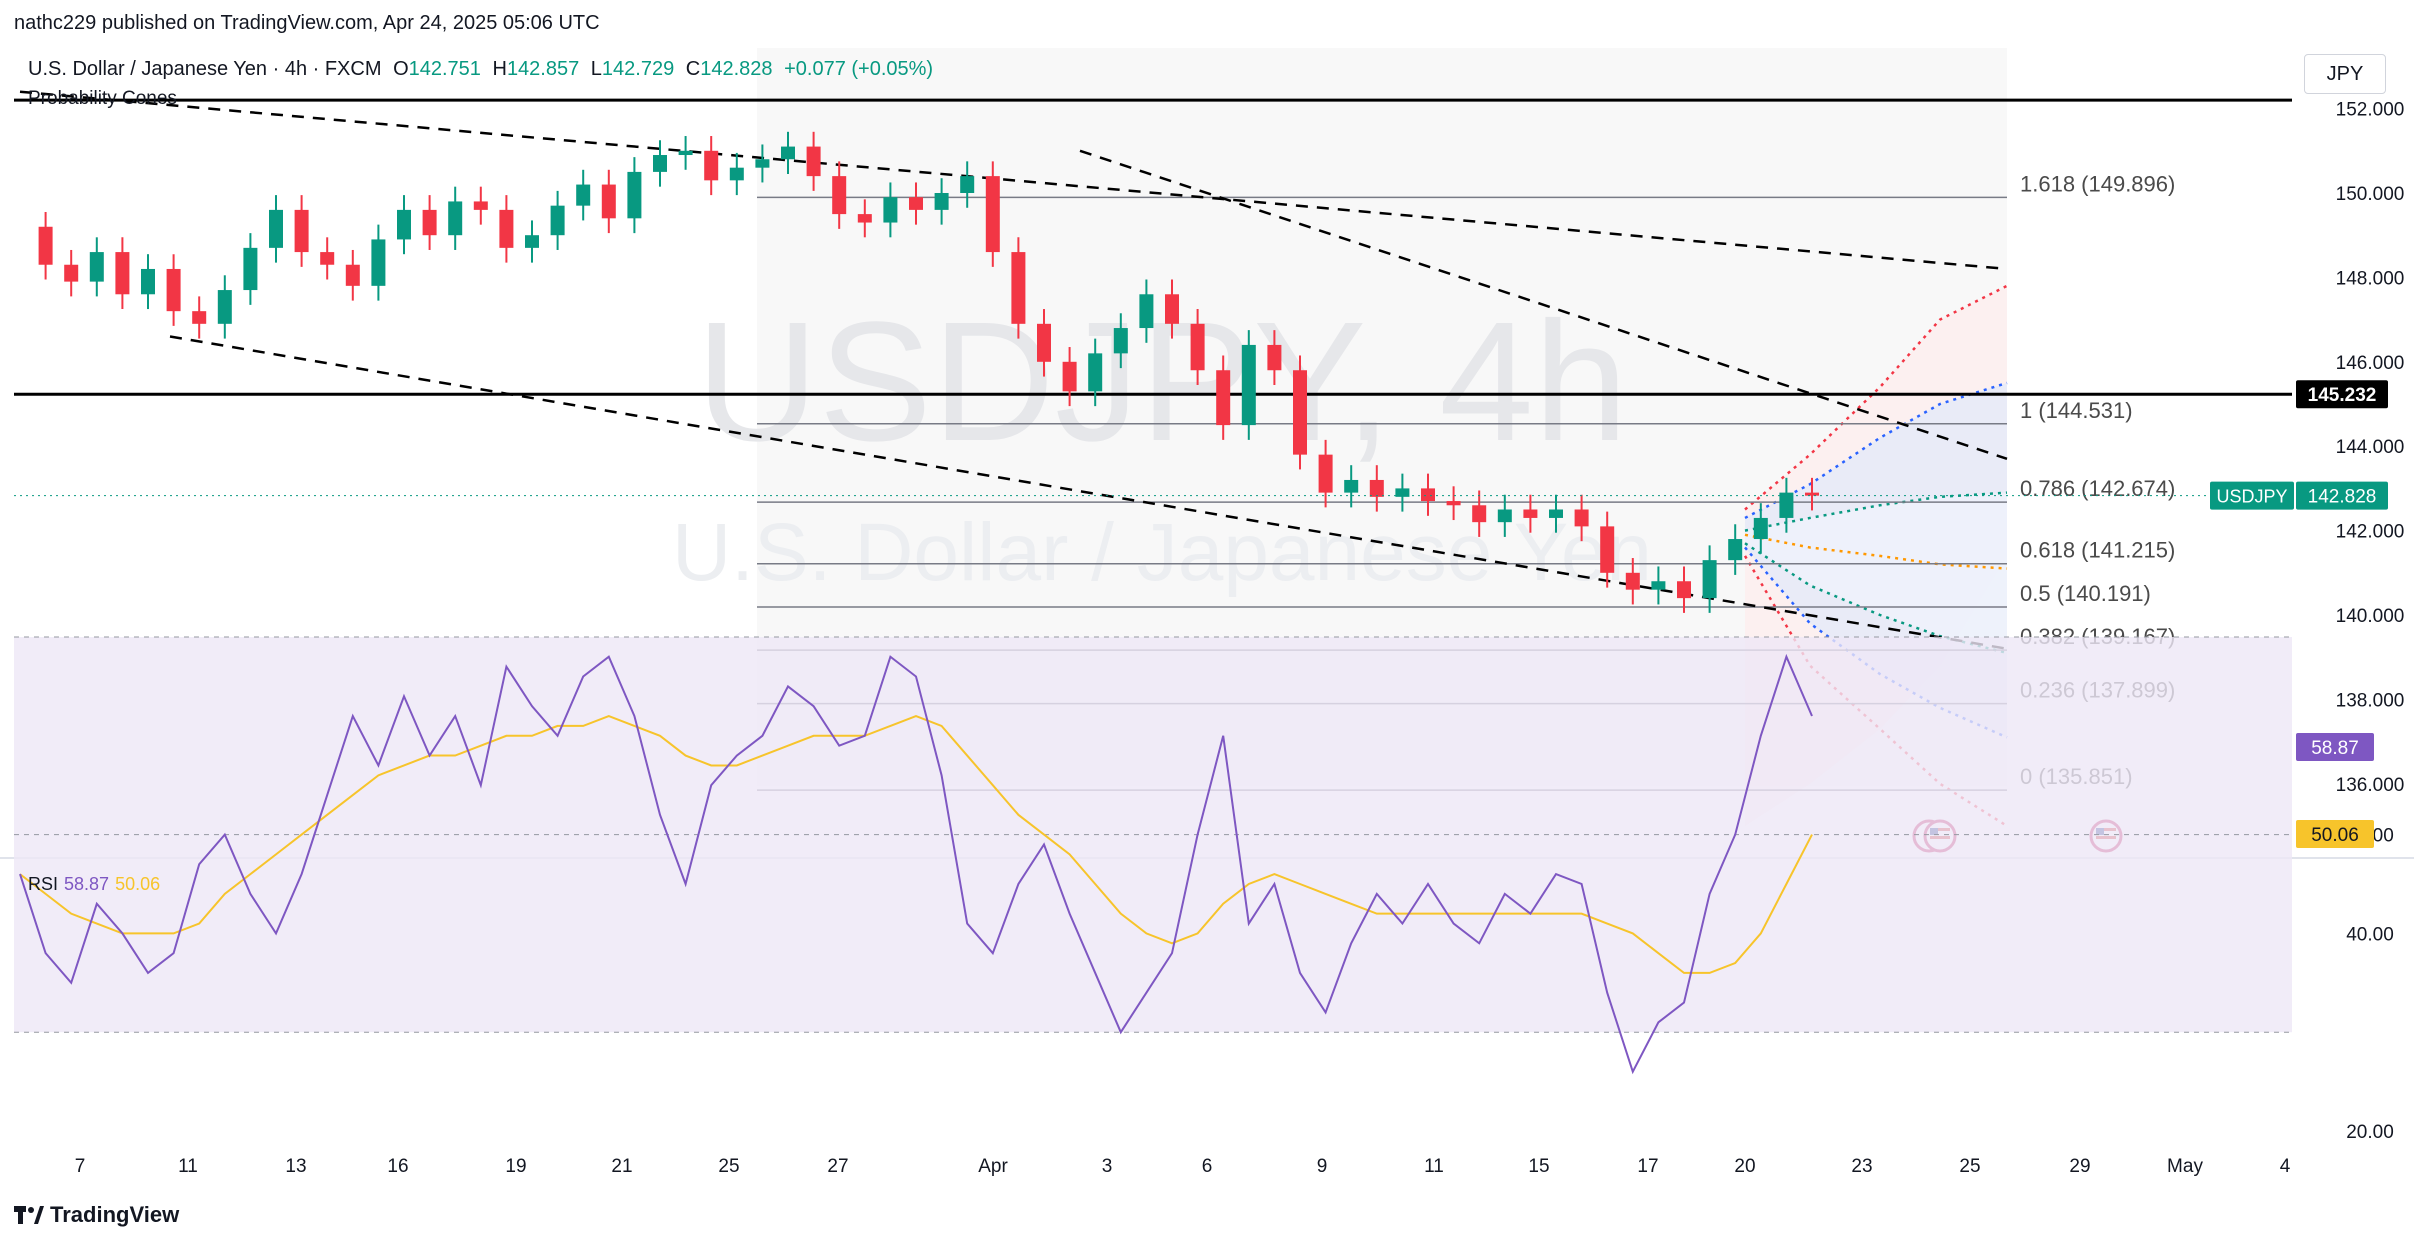 This screenshot has height=1245, width=2414. I want to click on rsi-tick-label: 40.00, so click(2370, 934).